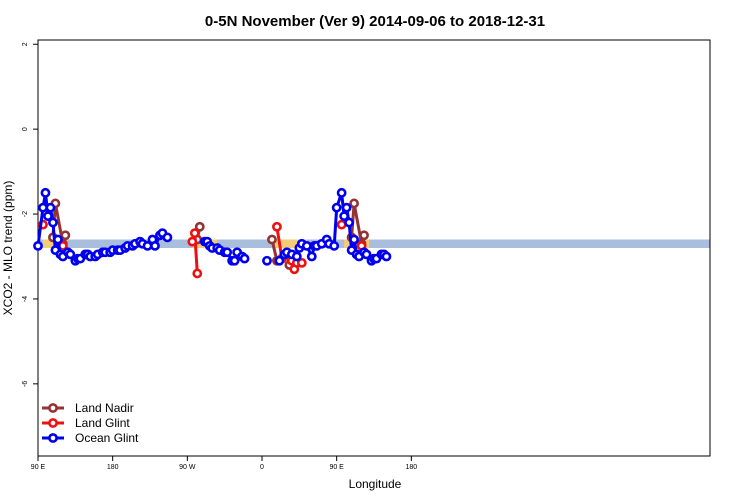 The image size is (750, 500). What do you see at coordinates (375, 484) in the screenshot?
I see `x-axis-label: Longitude` at bounding box center [375, 484].